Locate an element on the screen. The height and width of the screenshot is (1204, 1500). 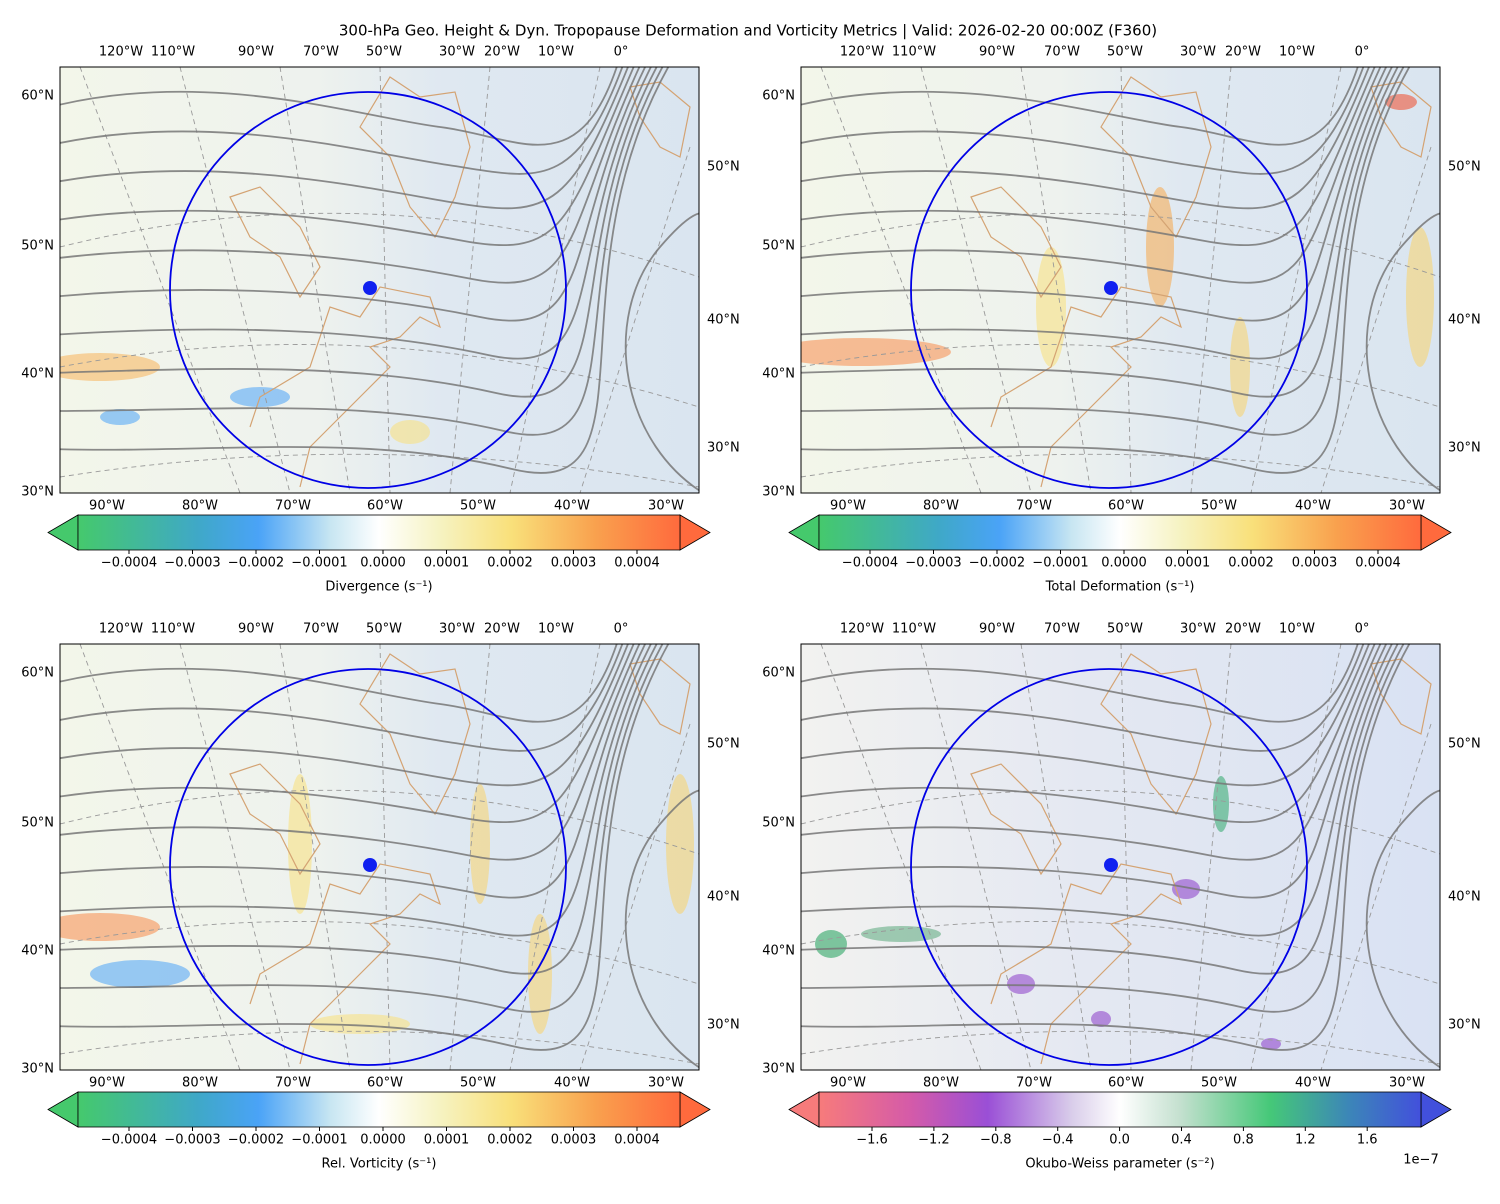
top-lon-label: 50°W is located at coordinates (1125, 52).